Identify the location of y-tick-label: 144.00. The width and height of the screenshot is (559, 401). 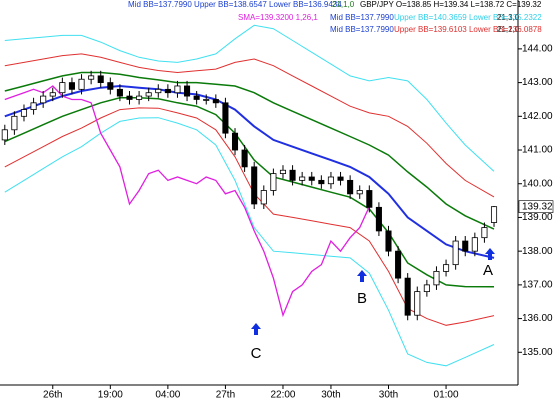
(537, 49).